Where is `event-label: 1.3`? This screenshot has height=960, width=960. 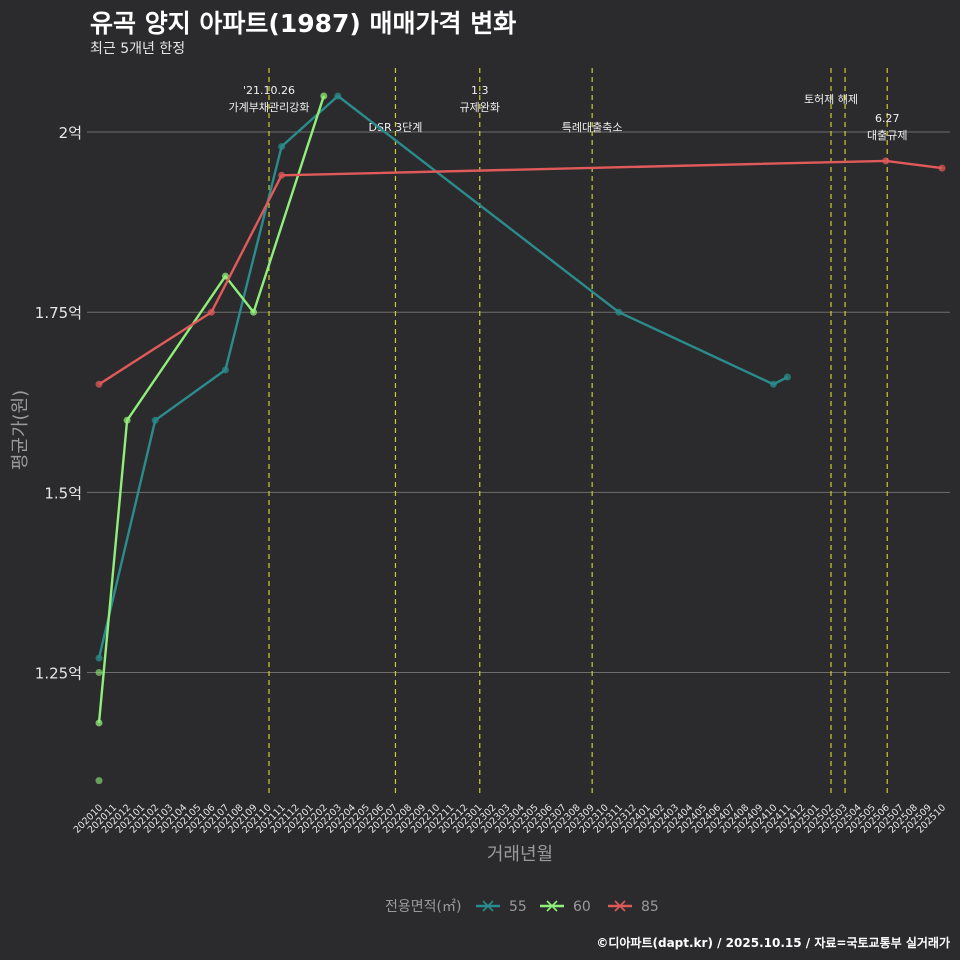
event-label: 1.3 is located at coordinates (480, 90).